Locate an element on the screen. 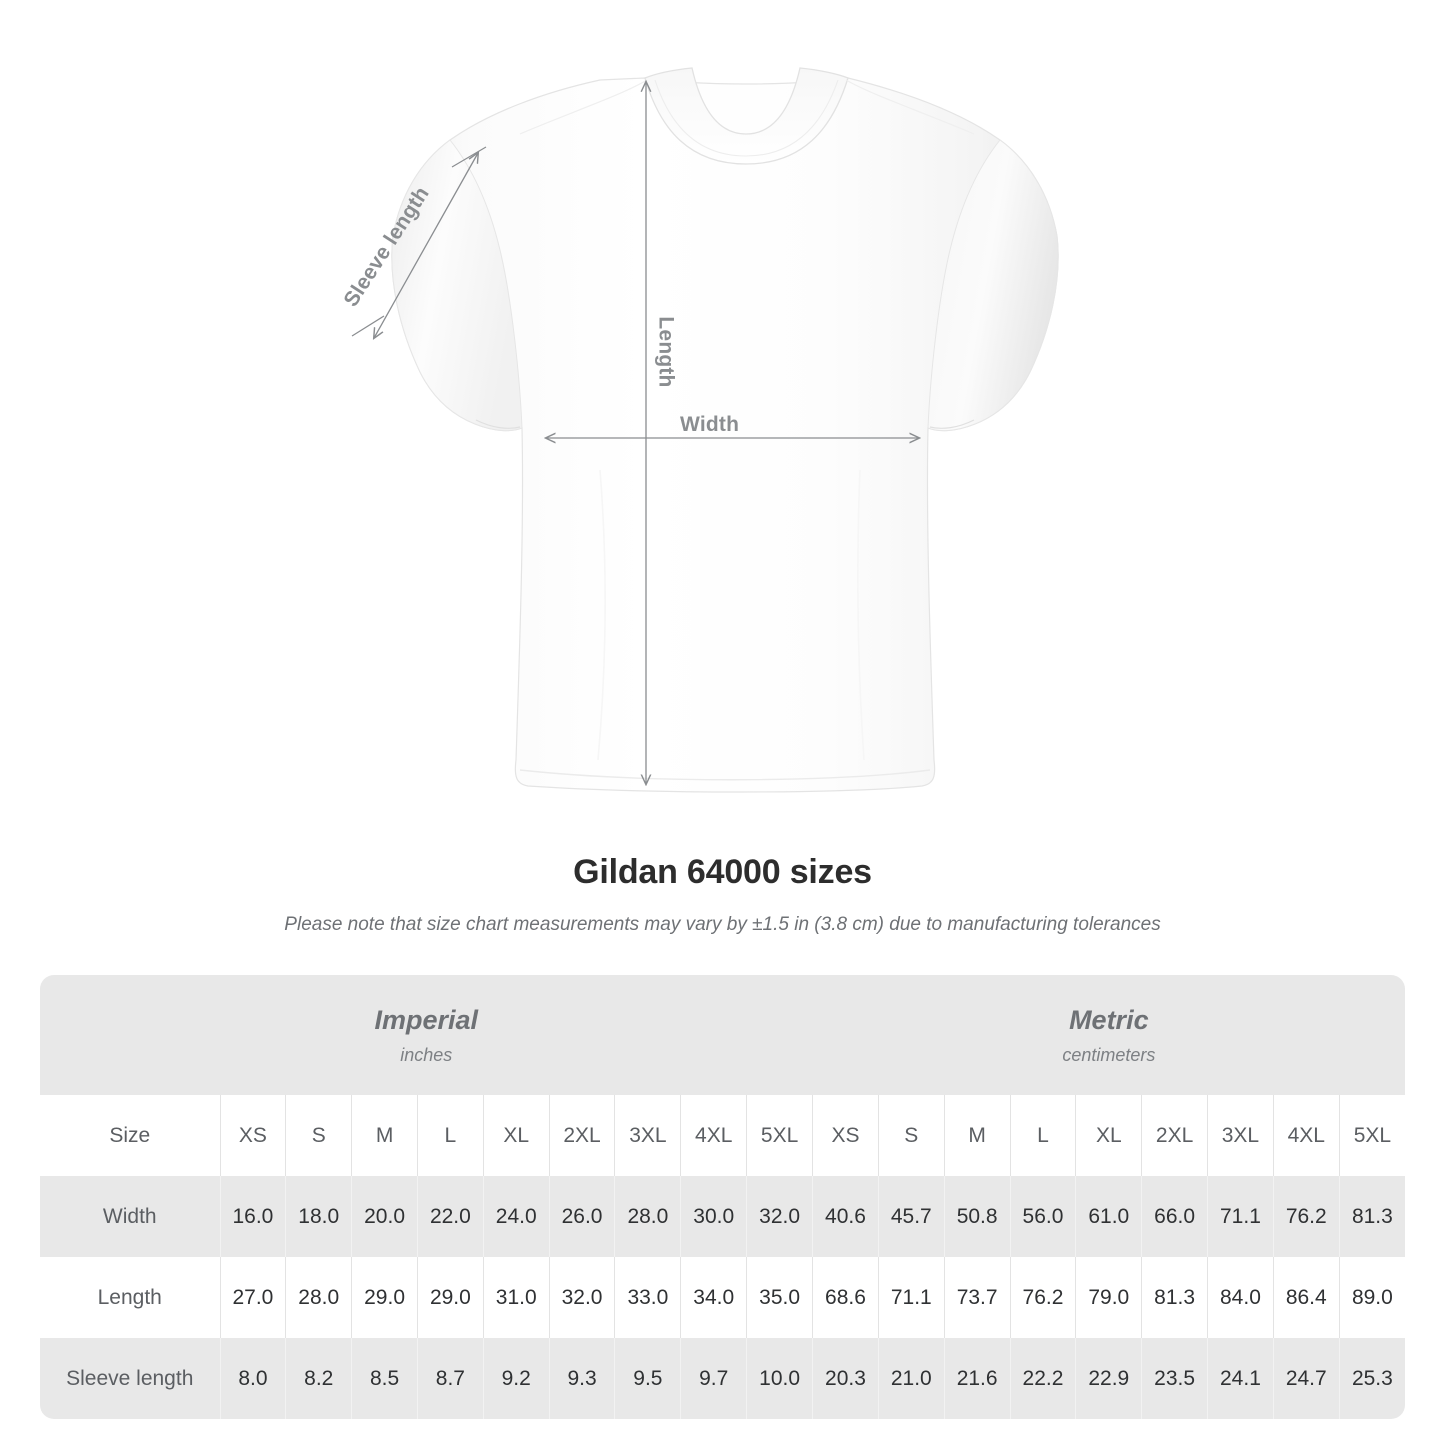 Image resolution: width=1445 pixels, height=1445 pixels. cell-metric-width-s: 45.7 is located at coordinates (911, 1216).